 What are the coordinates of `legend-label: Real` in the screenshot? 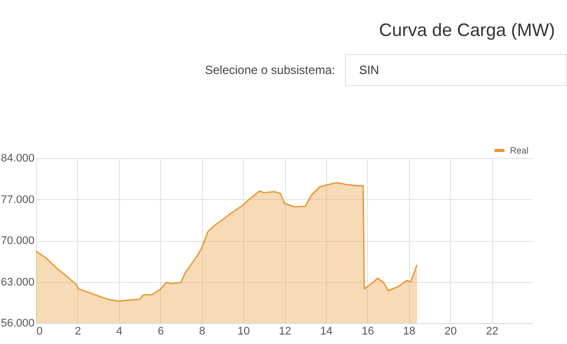 It's located at (519, 151).